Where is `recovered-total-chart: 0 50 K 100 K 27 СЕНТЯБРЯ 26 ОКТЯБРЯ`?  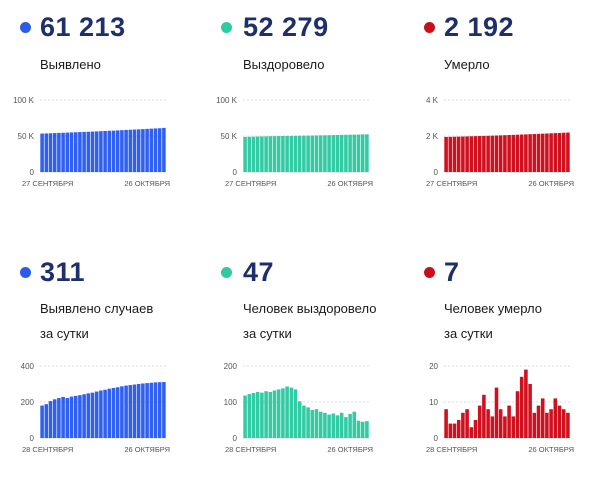 recovered-total-chart: 0 50 K 100 K 27 СЕНТЯБРЯ 26 ОКТЯБРЯ is located at coordinates (294, 142).